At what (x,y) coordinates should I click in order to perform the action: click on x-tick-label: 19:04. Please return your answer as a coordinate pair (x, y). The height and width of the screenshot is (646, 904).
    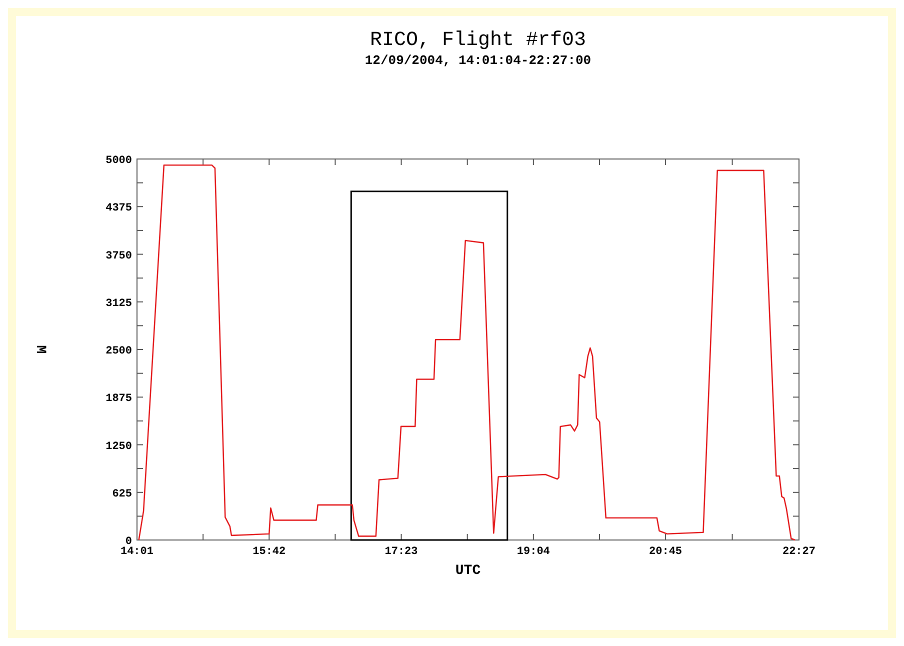
    Looking at the image, I should click on (533, 552).